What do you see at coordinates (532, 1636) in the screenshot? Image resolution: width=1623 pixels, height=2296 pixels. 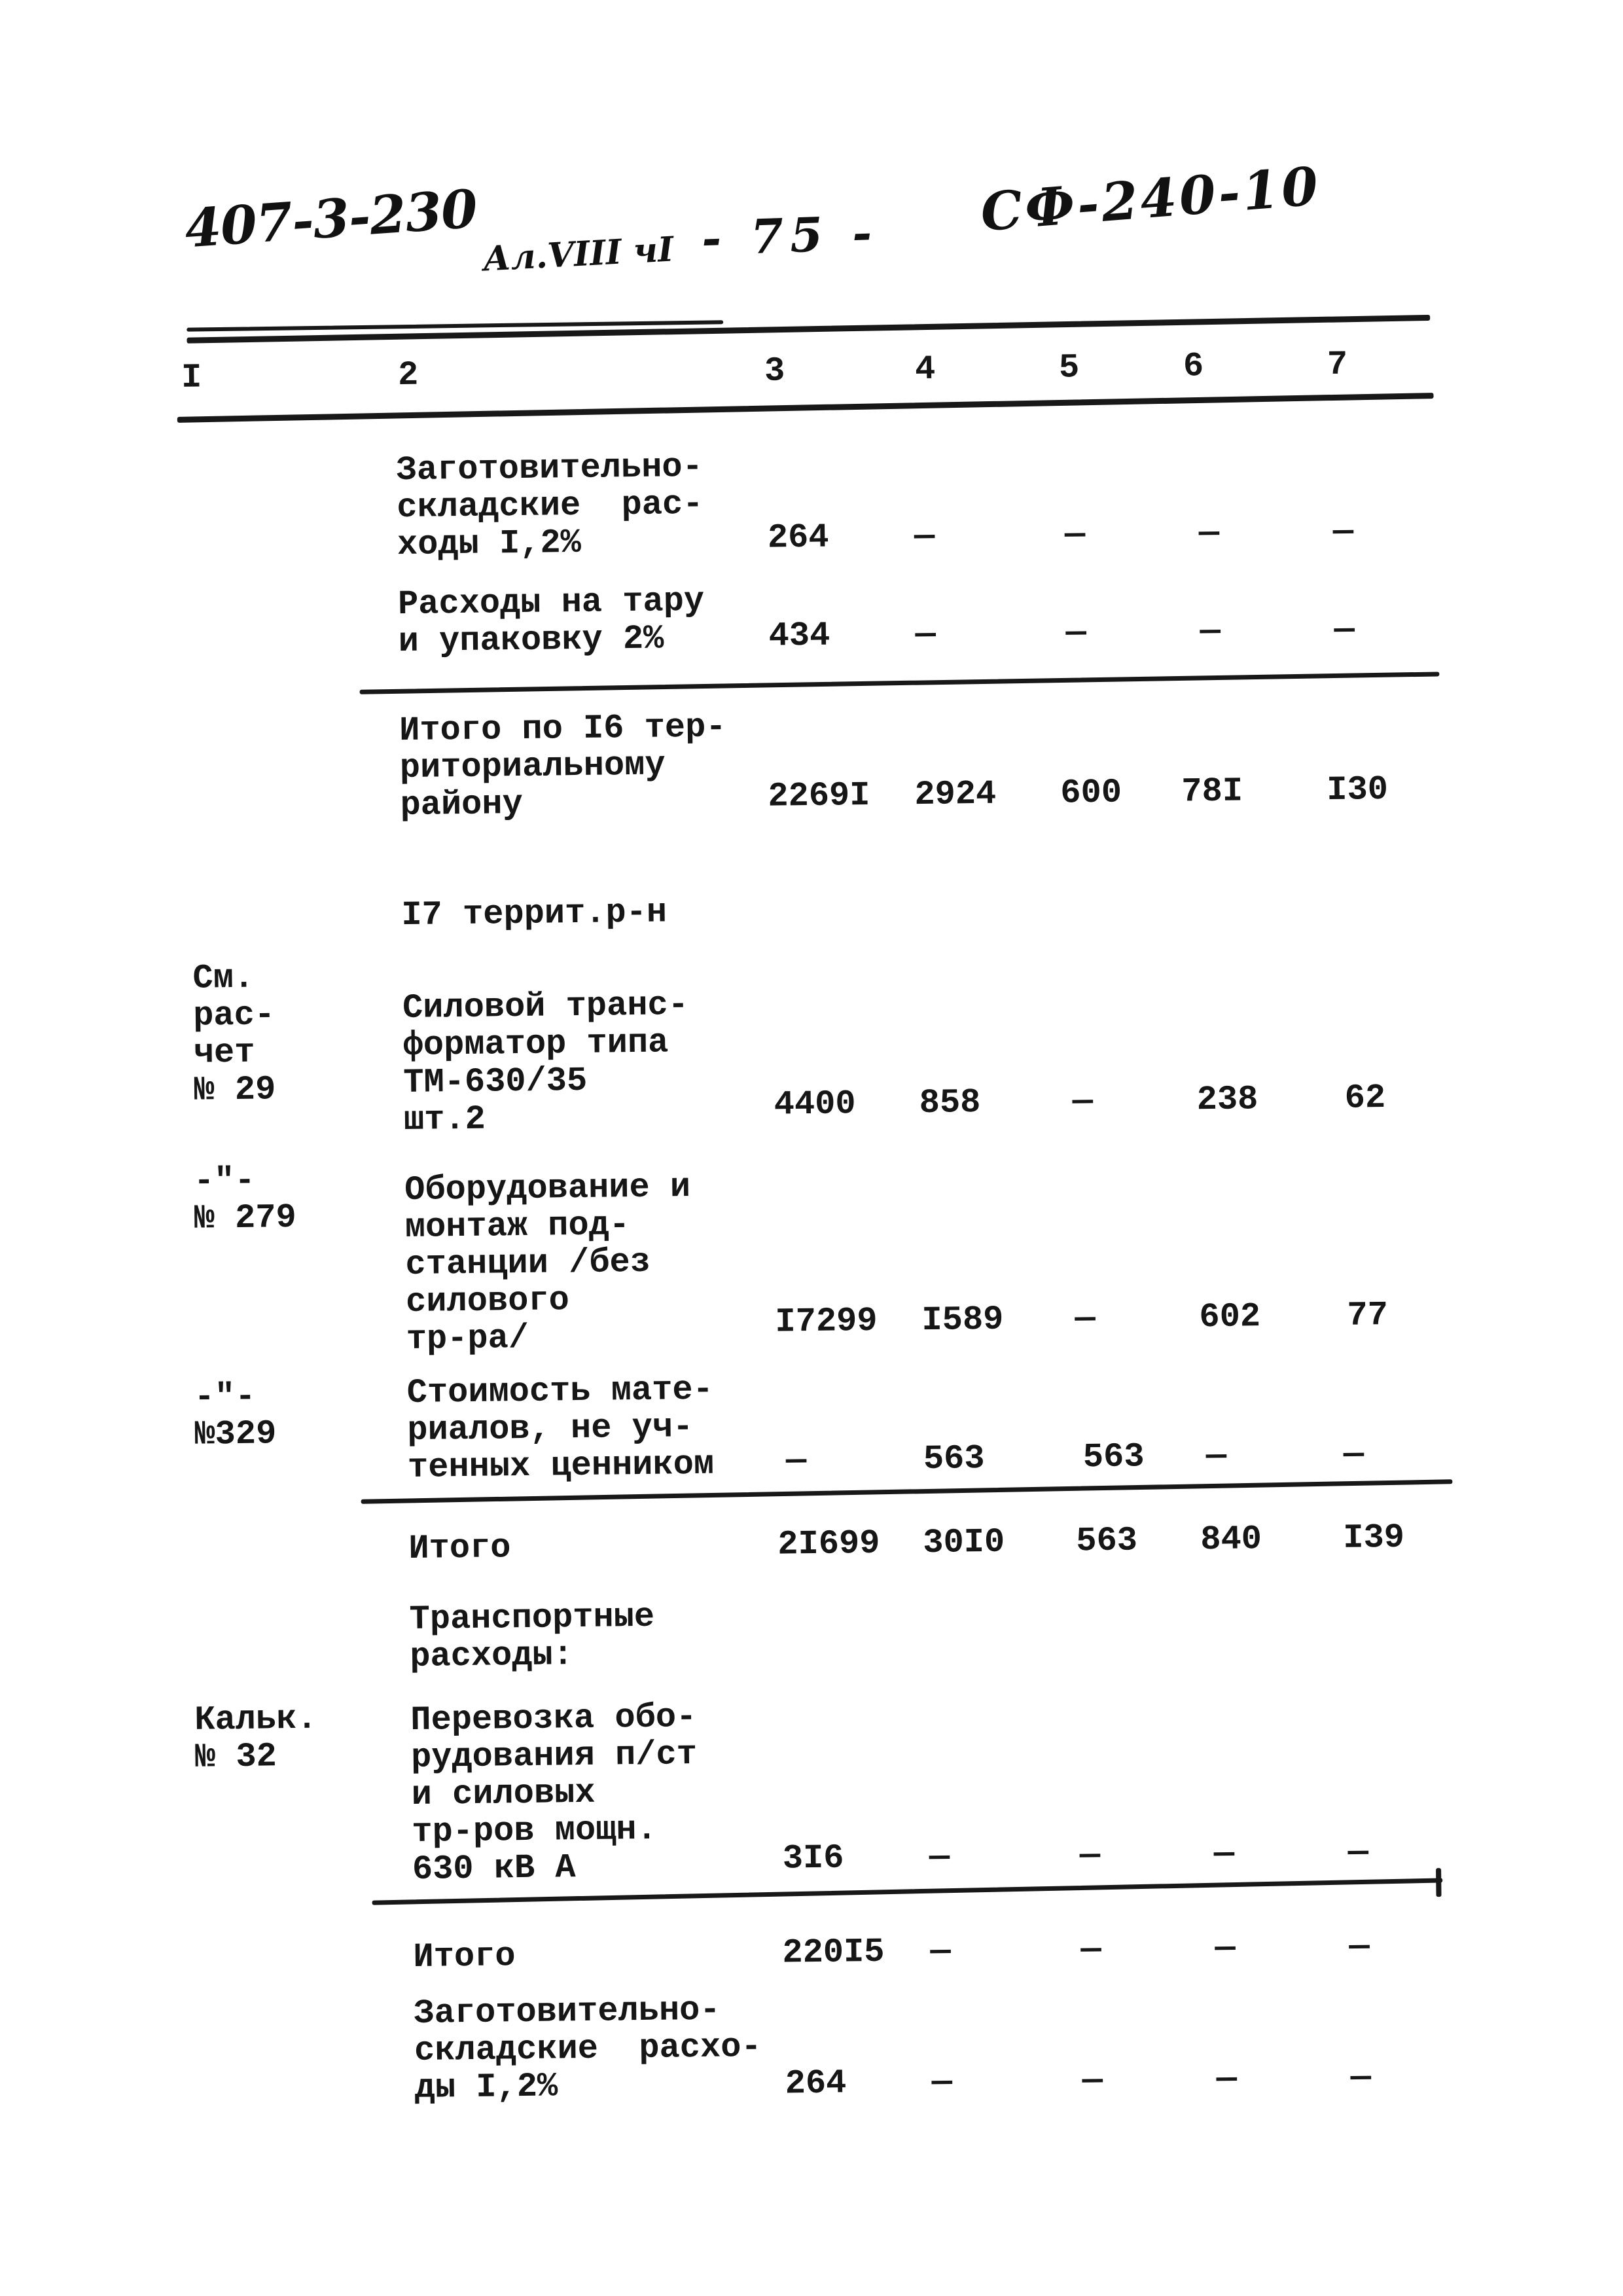 I see `row-desc: Транспортные расходы:` at bounding box center [532, 1636].